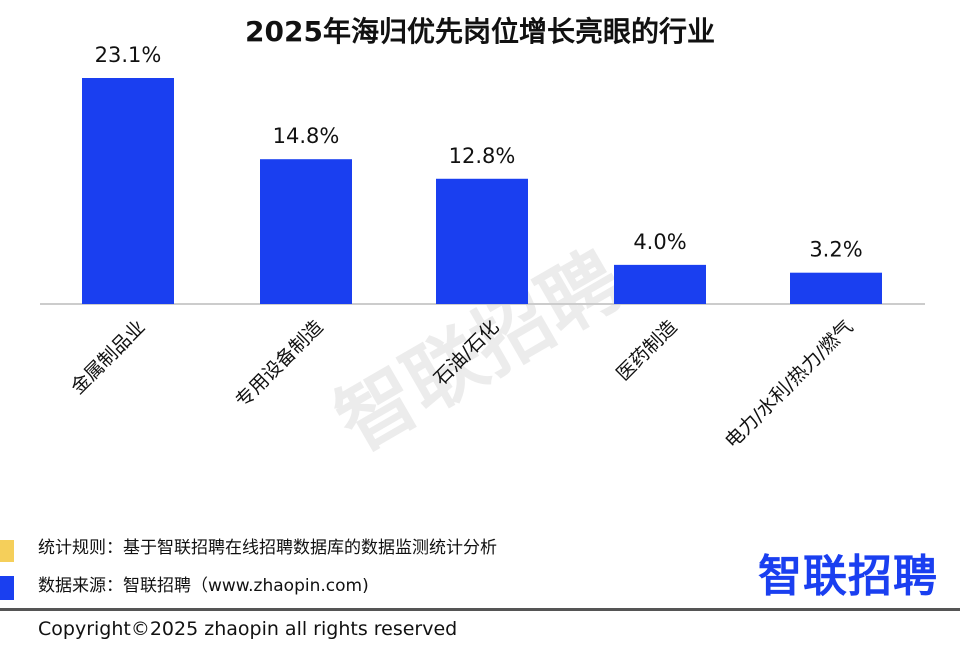 The width and height of the screenshot is (960, 665). I want to click on x-tick-label: 专用设备制造, so click(279, 364).